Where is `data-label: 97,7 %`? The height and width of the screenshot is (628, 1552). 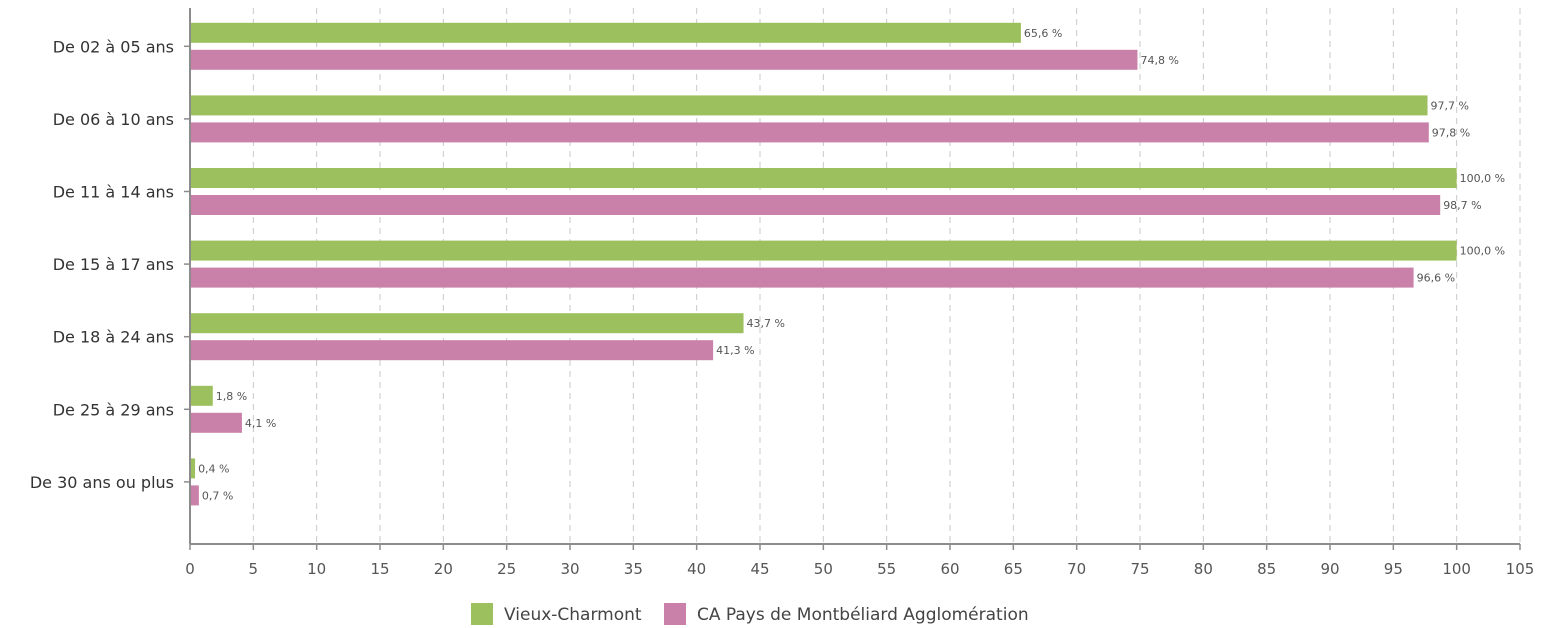 data-label: 97,7 % is located at coordinates (1450, 105).